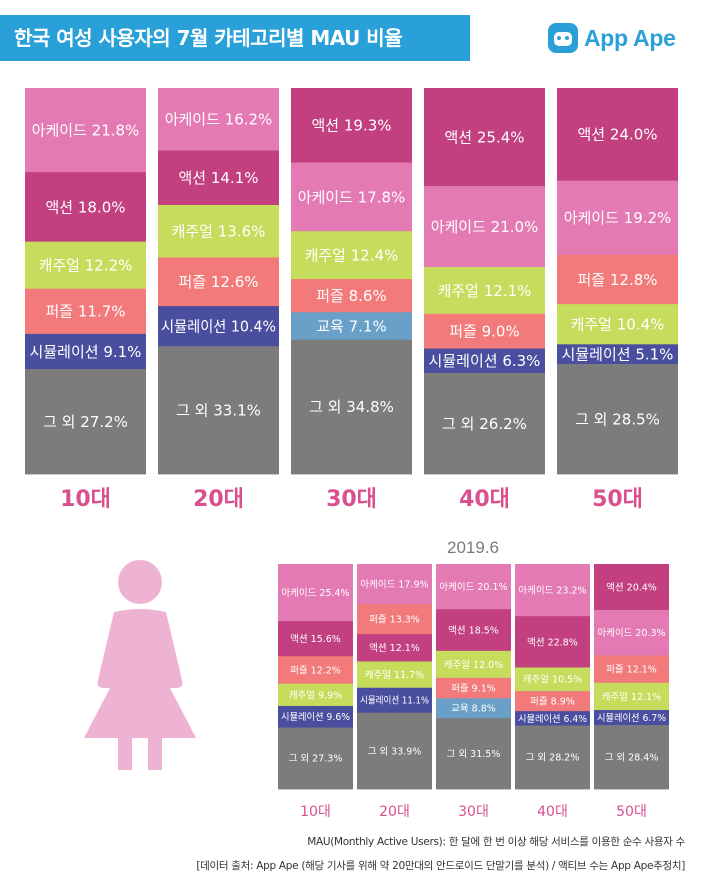 The height and width of the screenshot is (891, 701). I want to click on segment-label: 시뮬레이션 10.4%, so click(218, 327).